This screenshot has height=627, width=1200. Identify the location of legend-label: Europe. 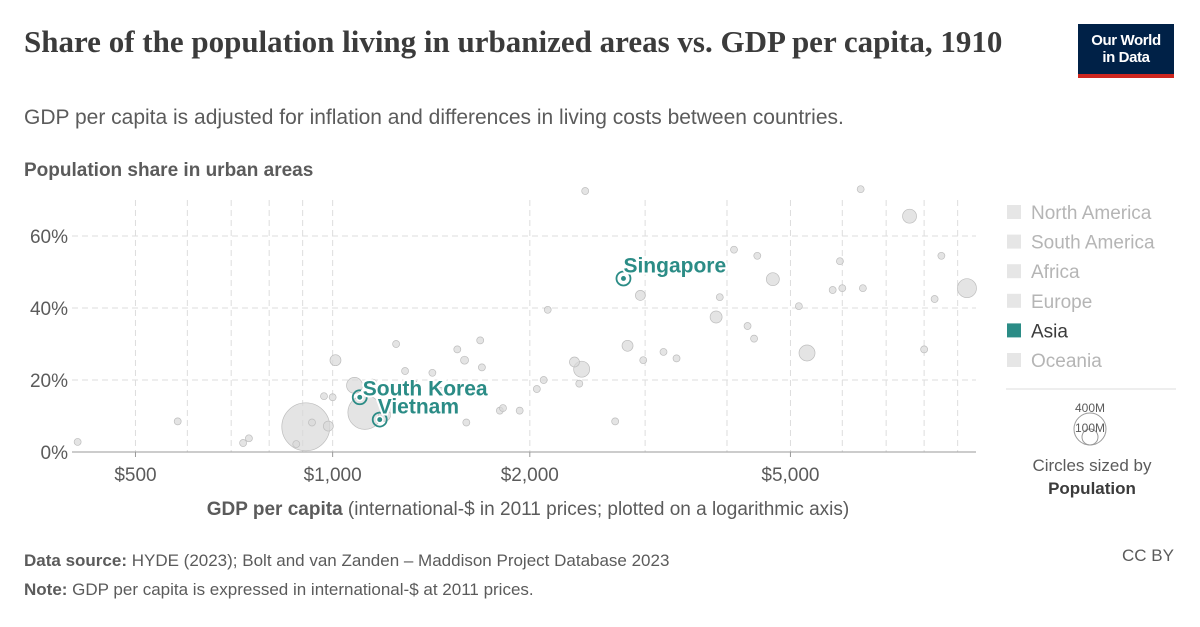
(1061, 302).